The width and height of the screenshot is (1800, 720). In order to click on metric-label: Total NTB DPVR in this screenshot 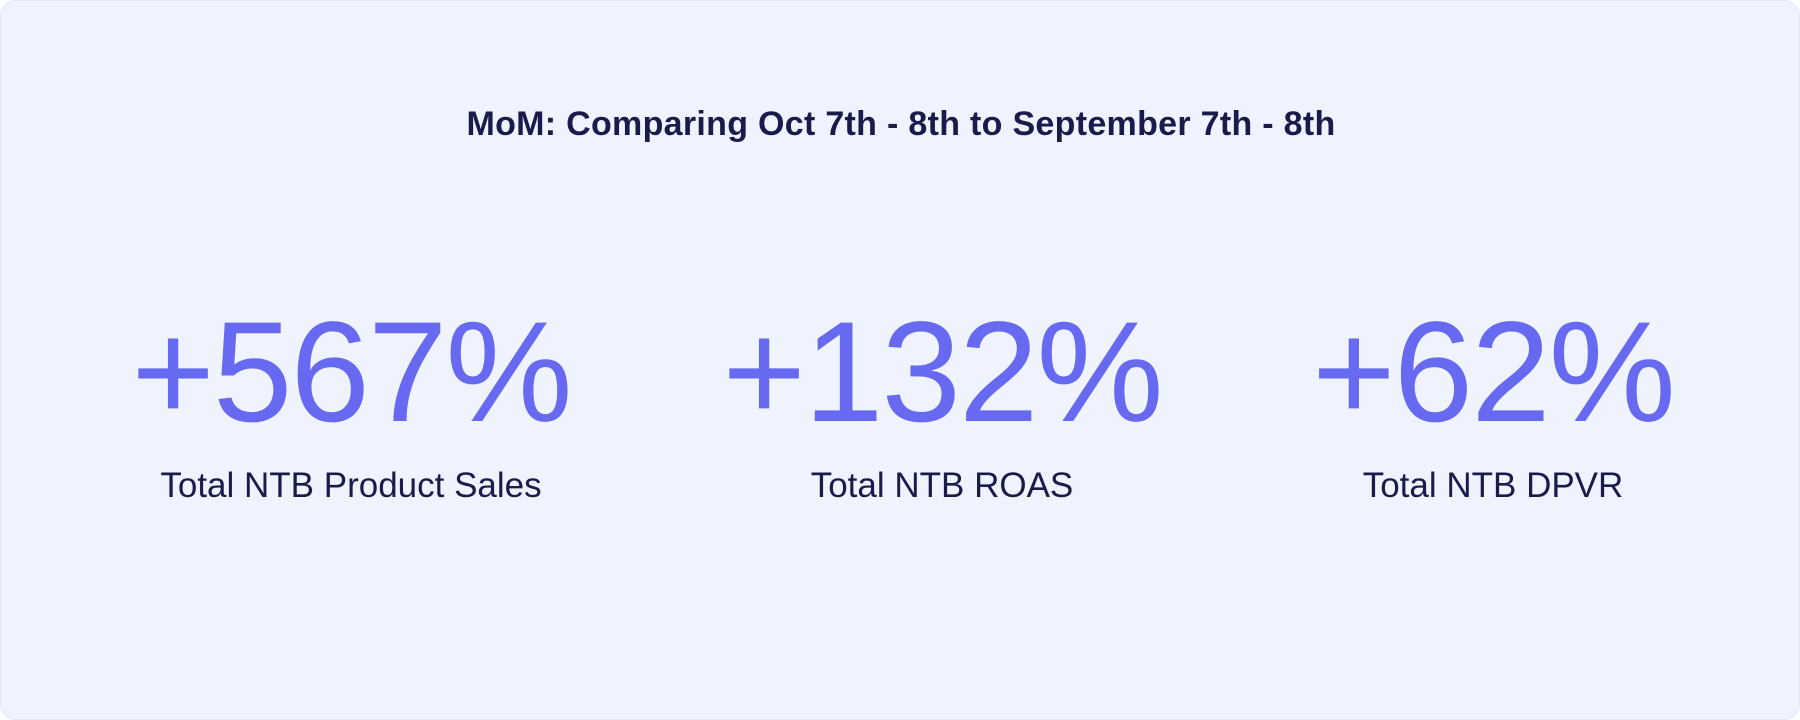, I will do `click(1493, 485)`.